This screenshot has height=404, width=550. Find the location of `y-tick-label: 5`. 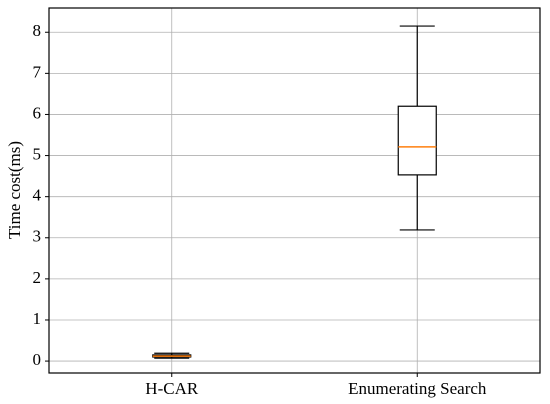

y-tick-label: 5 is located at coordinates (37, 153).